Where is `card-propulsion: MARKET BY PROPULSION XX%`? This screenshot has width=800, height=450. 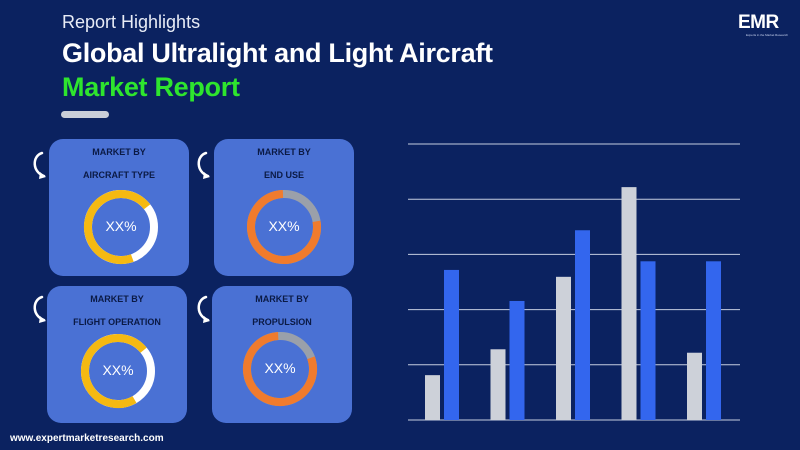
card-propulsion: MARKET BY PROPULSION XX% is located at coordinates (282, 354).